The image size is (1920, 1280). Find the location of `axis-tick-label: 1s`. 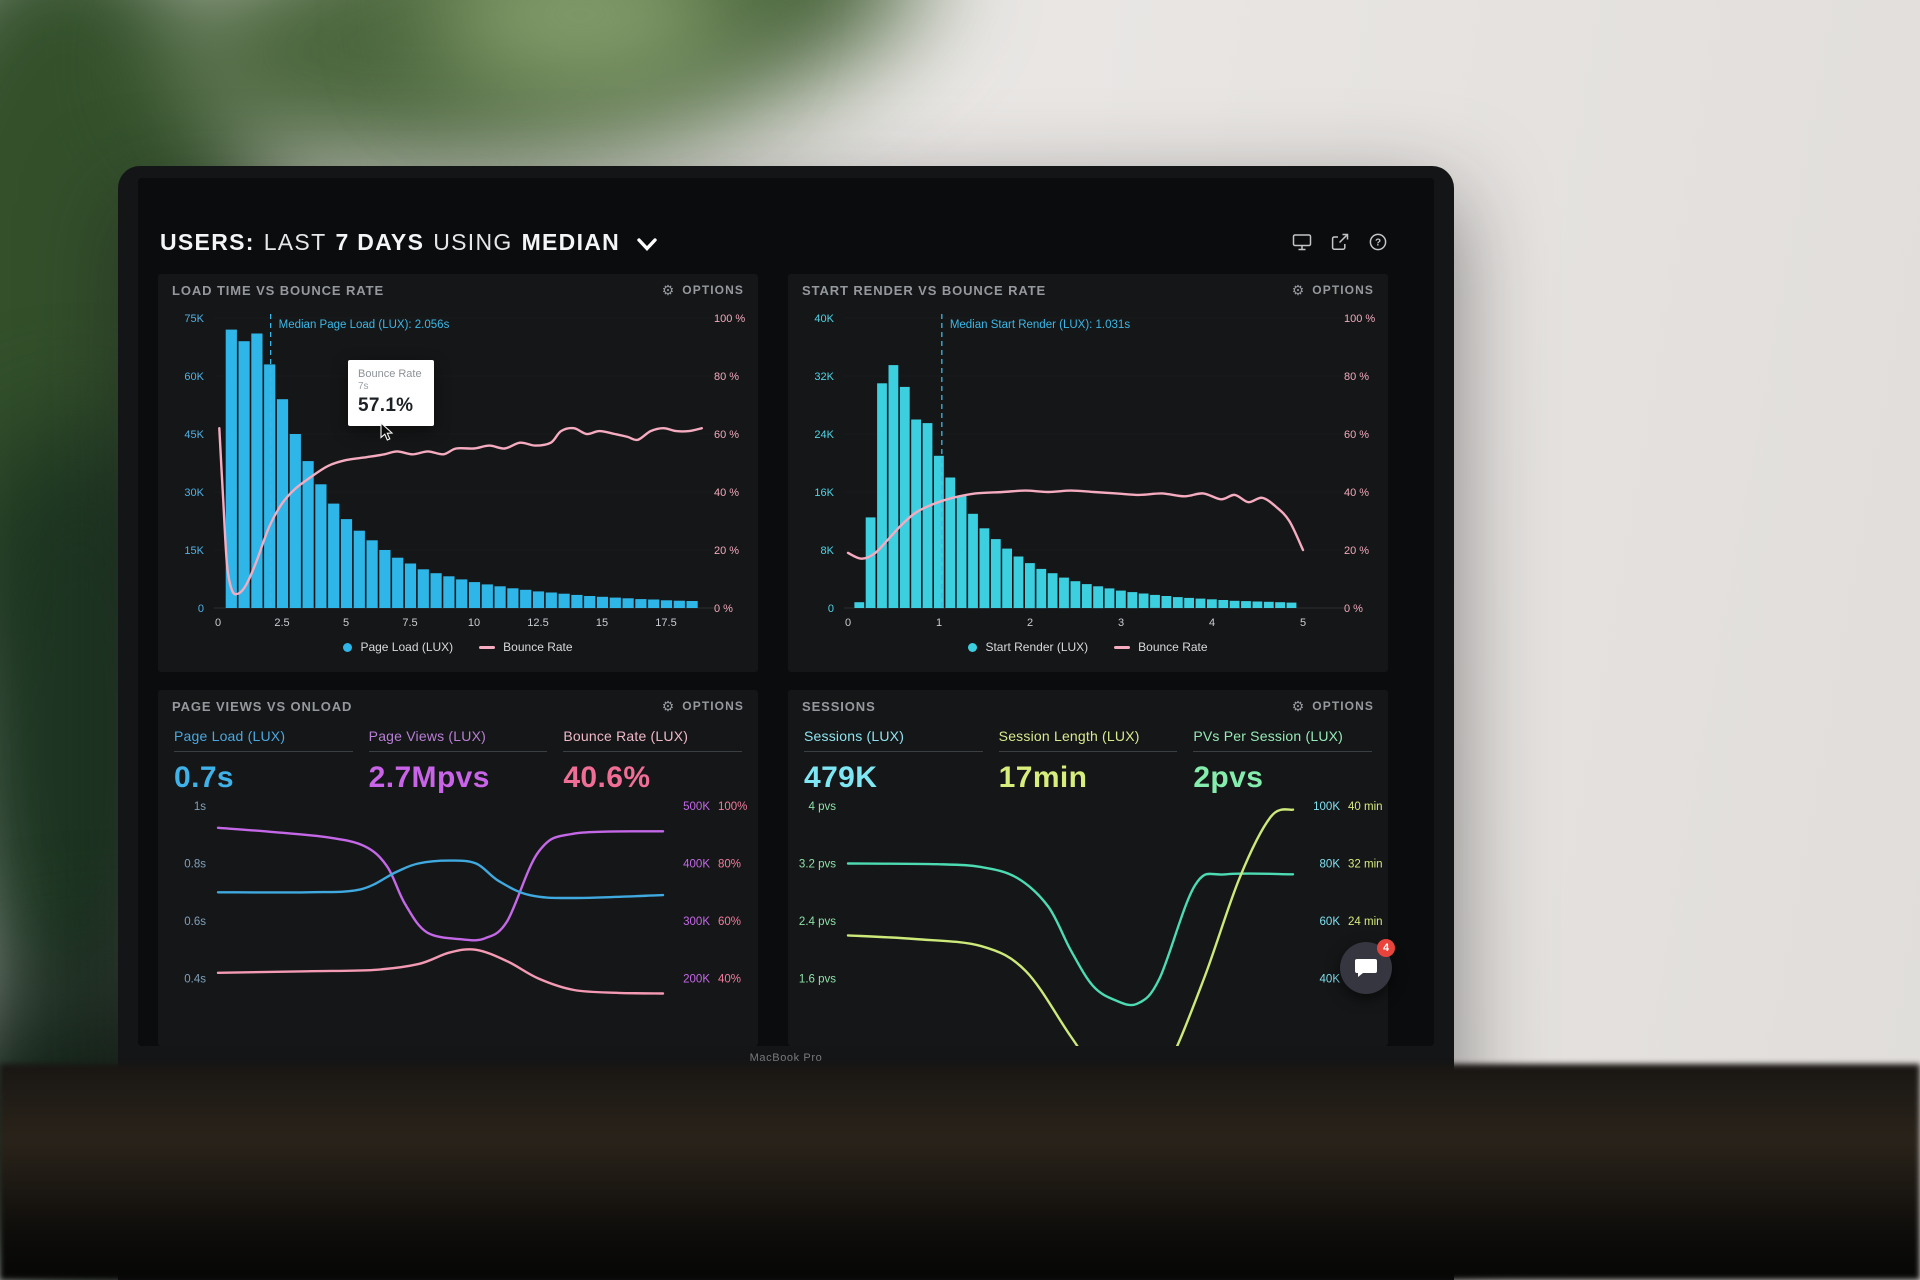

axis-tick-label: 1s is located at coordinates (200, 807).